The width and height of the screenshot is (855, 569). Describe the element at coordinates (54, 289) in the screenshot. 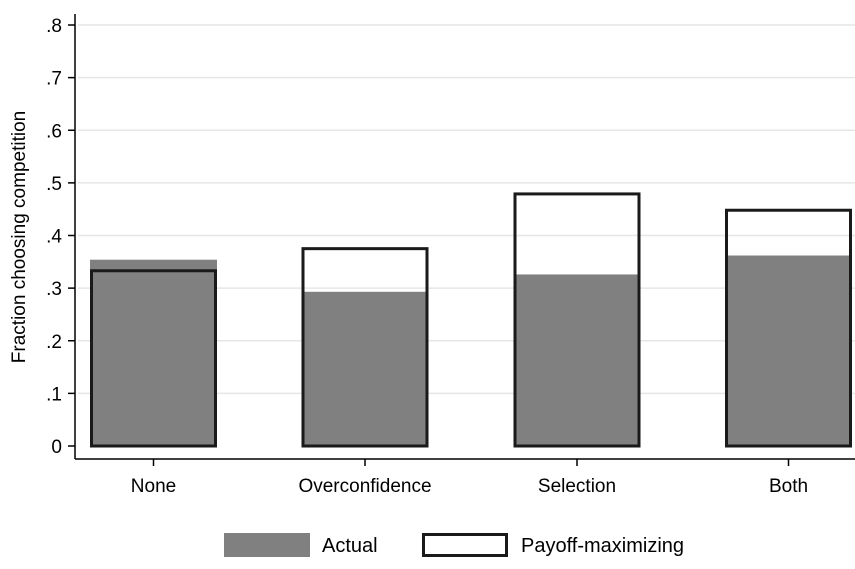

I see `y-tick-label: .3` at that location.